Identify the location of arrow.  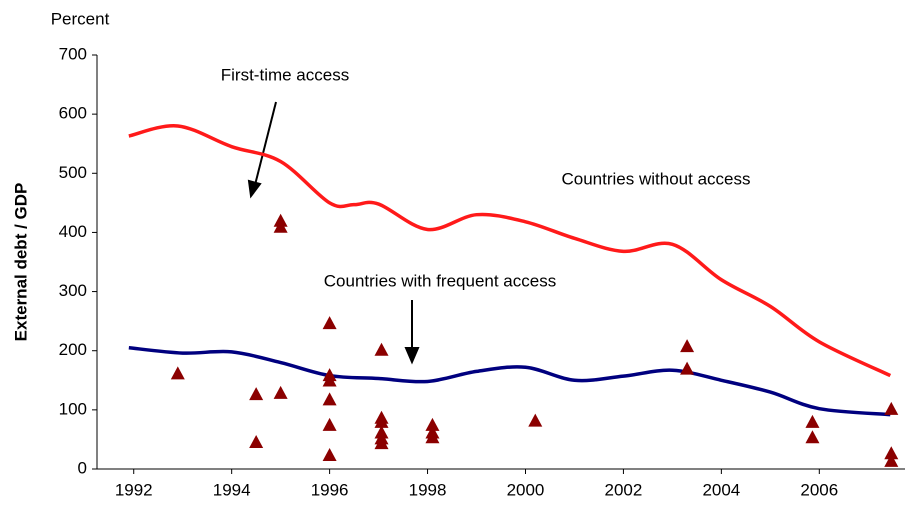
(265, 143).